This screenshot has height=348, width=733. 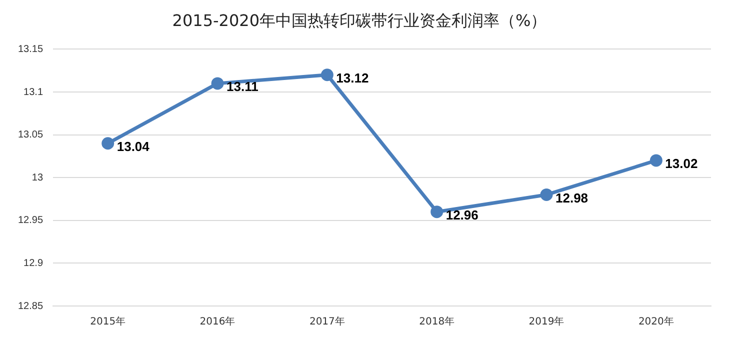 I want to click on y-tick-label: 12.85, so click(x=31, y=306).